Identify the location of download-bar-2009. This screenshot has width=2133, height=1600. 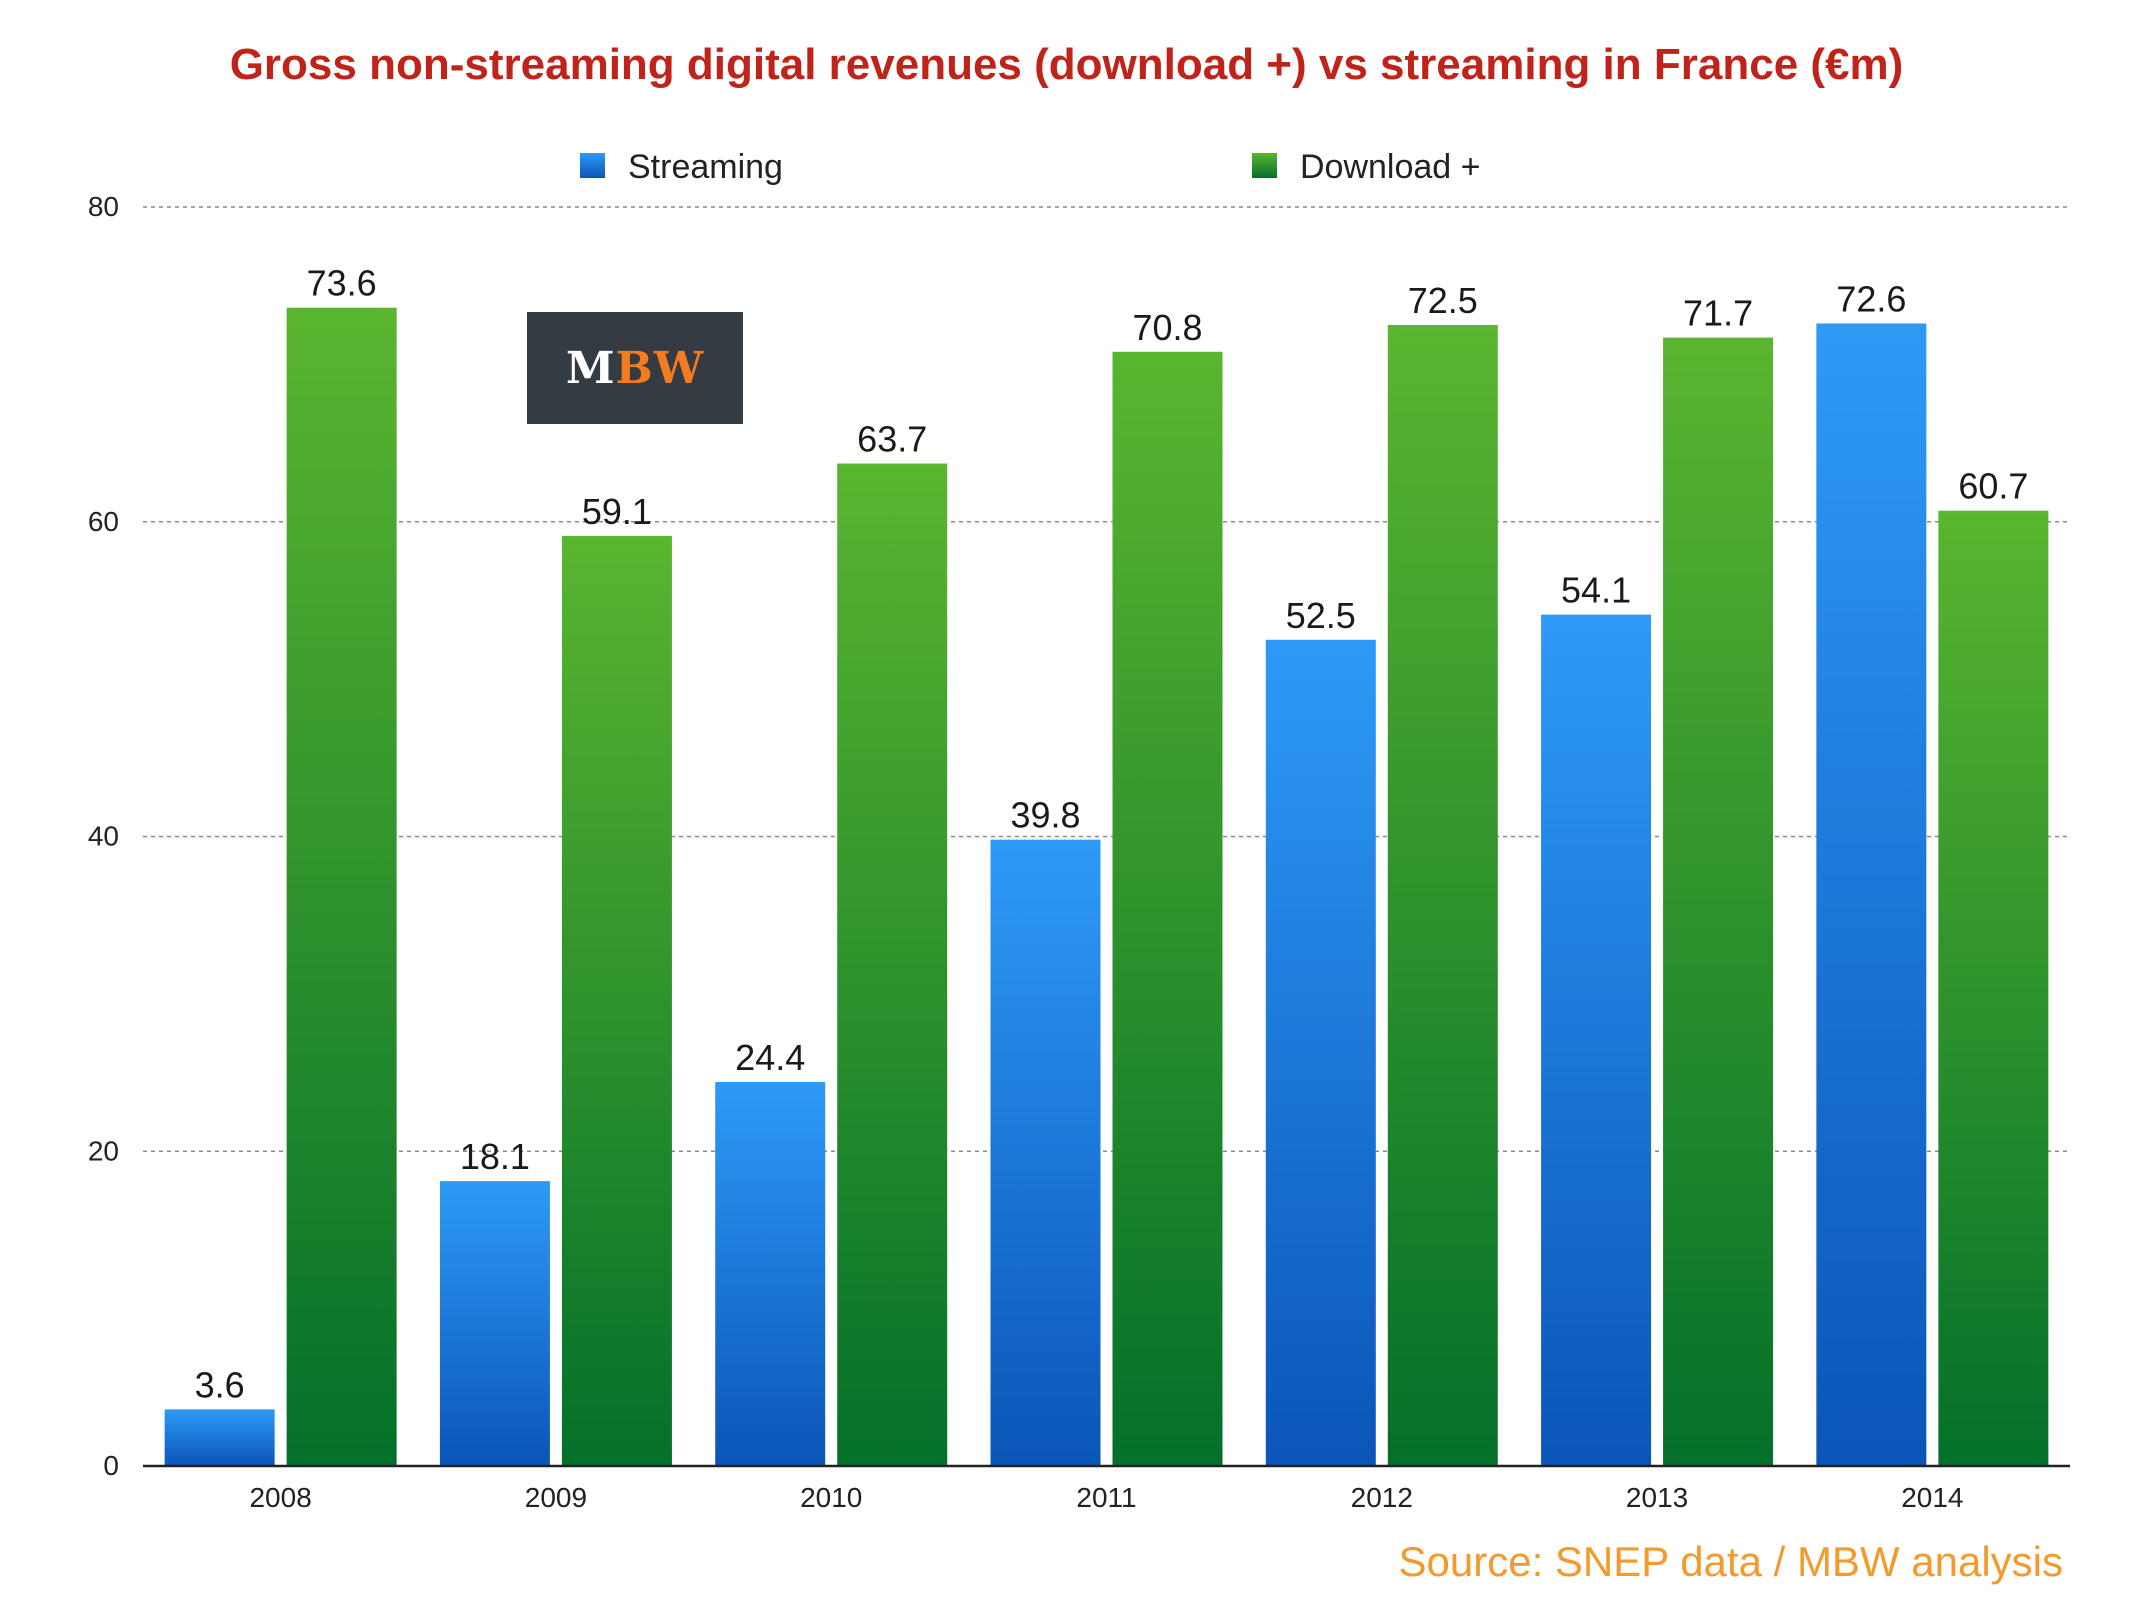
(616, 1000).